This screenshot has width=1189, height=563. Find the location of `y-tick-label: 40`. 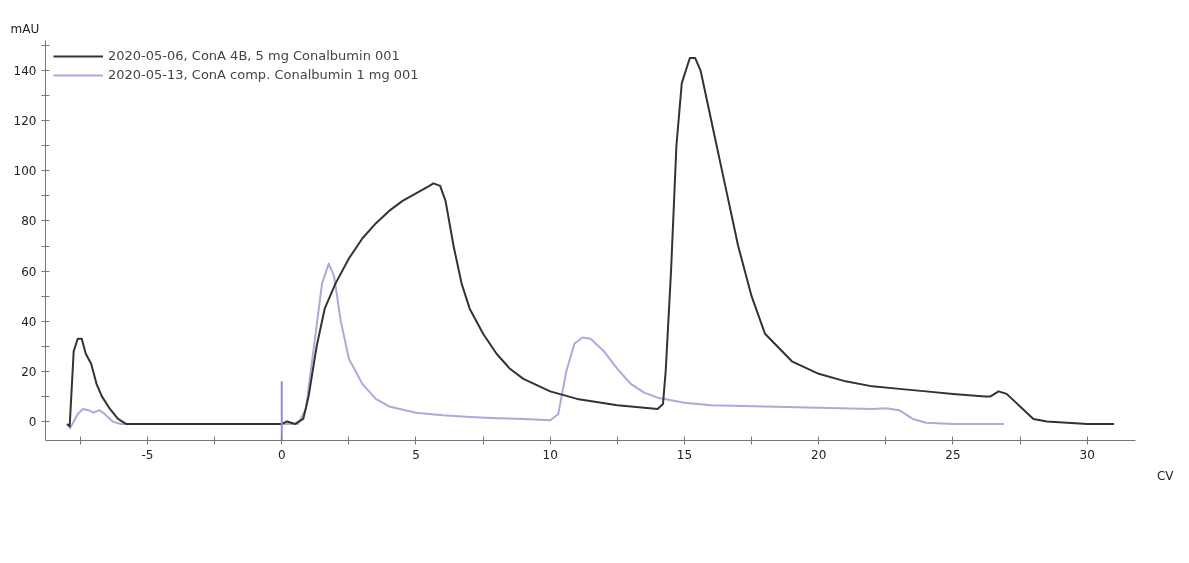

y-tick-label: 40 is located at coordinates (29, 321).